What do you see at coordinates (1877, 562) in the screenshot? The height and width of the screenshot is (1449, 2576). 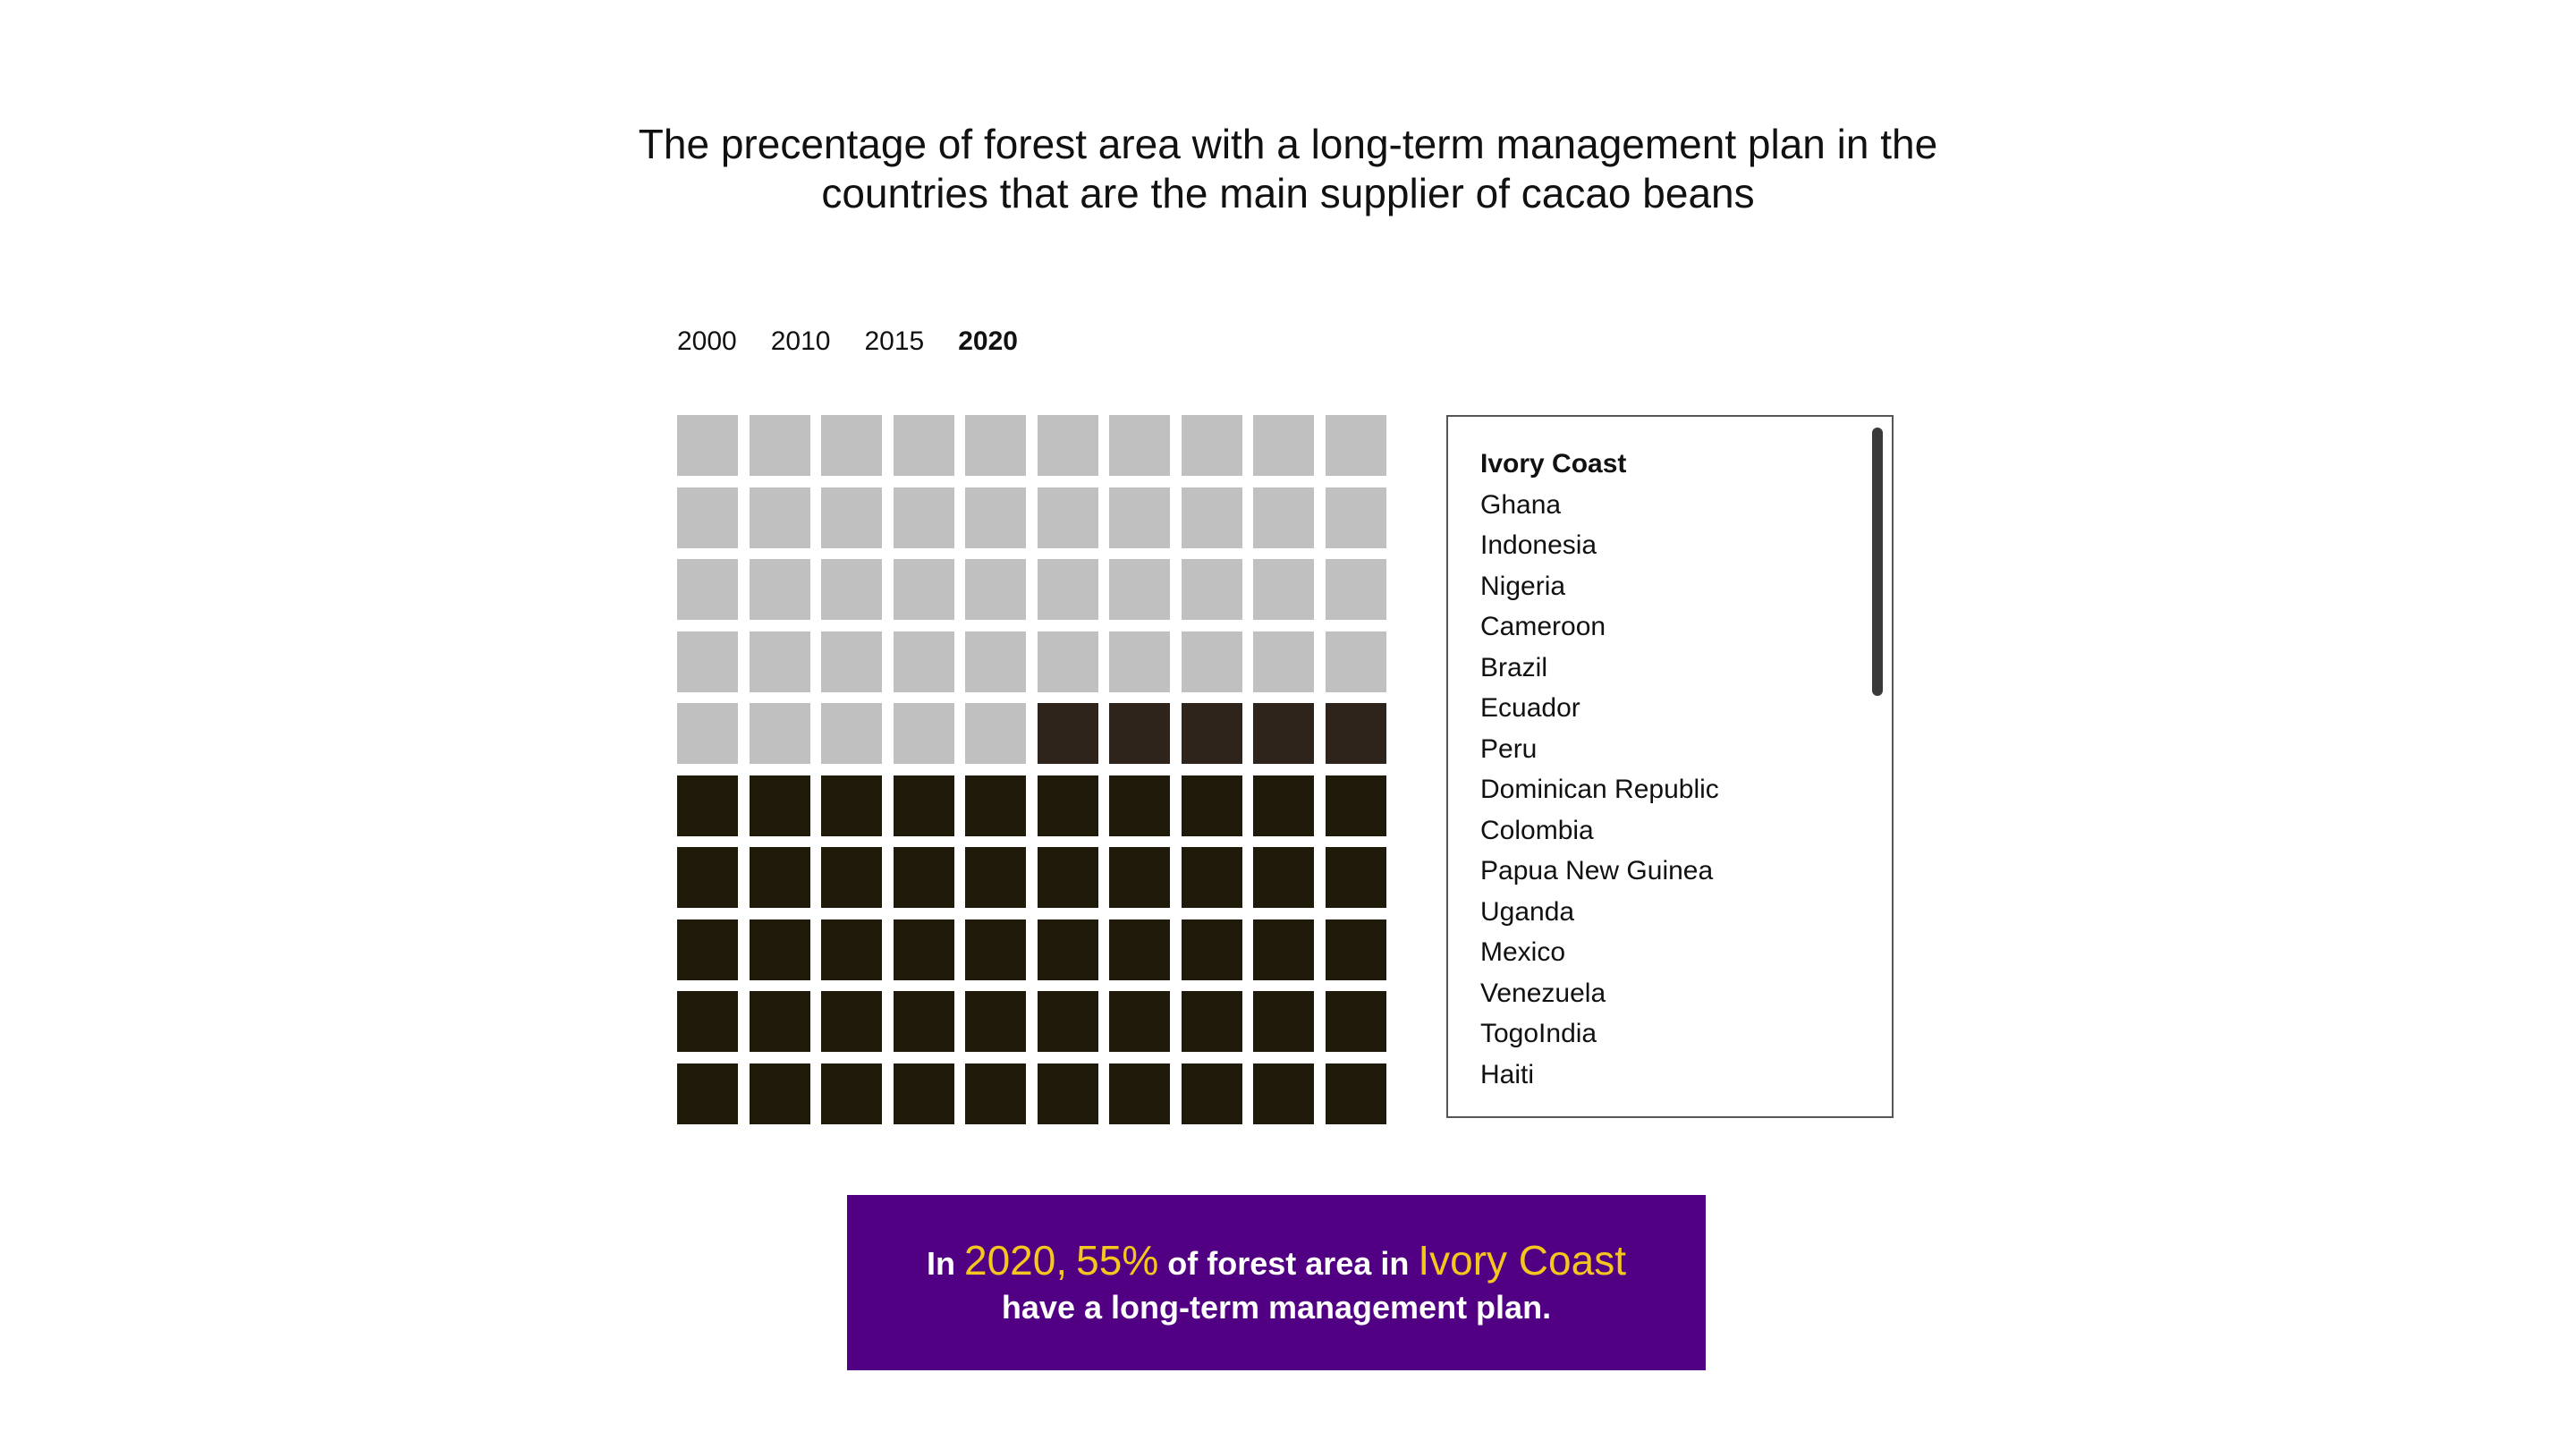 I see `list-scrollbar` at bounding box center [1877, 562].